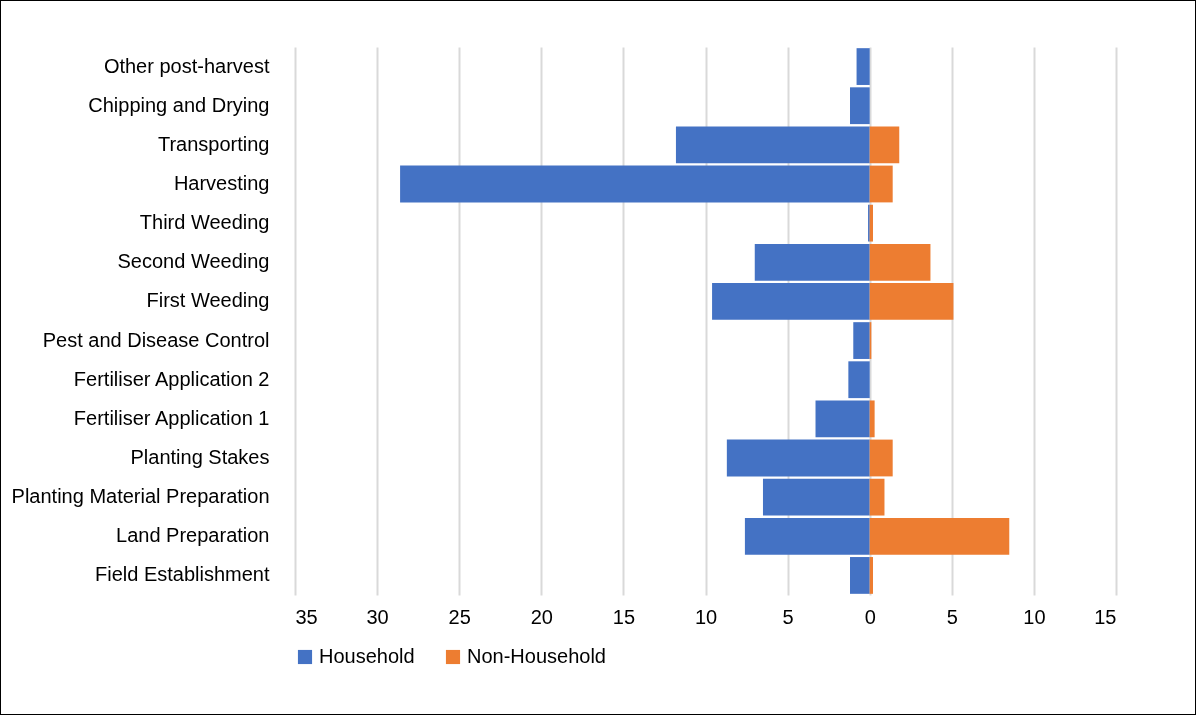 The height and width of the screenshot is (717, 1198). What do you see at coordinates (171, 378) in the screenshot?
I see `y-tick-label: Fertiliser Application 2` at bounding box center [171, 378].